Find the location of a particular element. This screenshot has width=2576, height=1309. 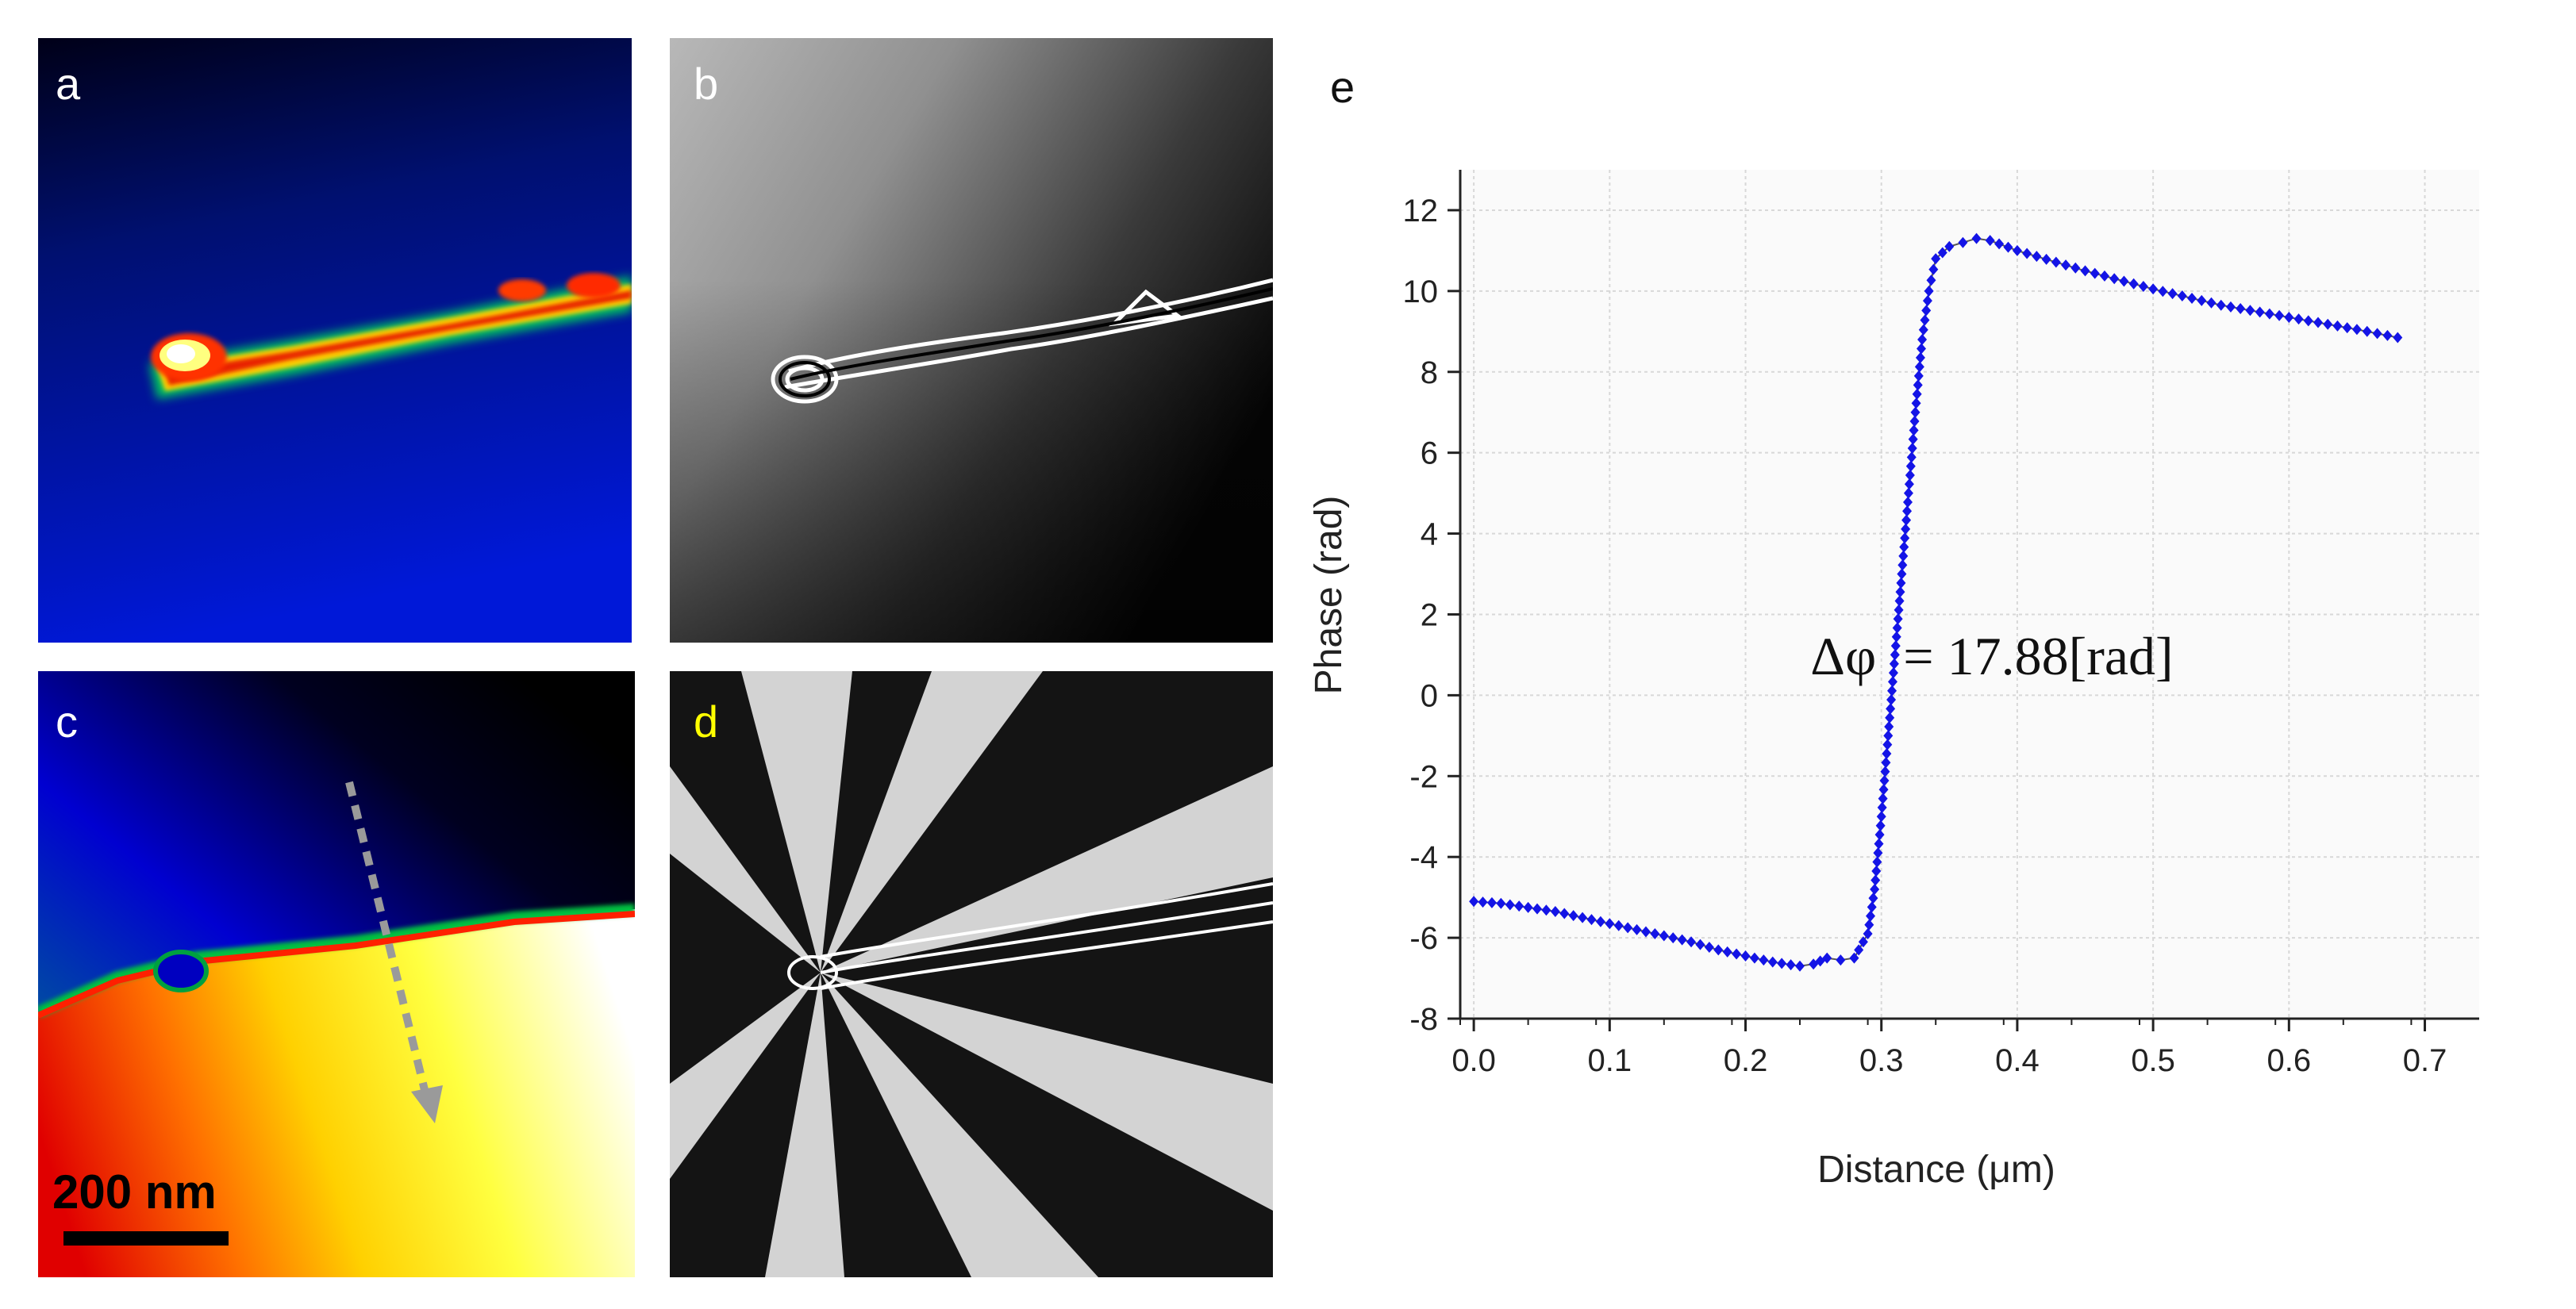

x-tick-label: 0.2 is located at coordinates (1746, 1060).